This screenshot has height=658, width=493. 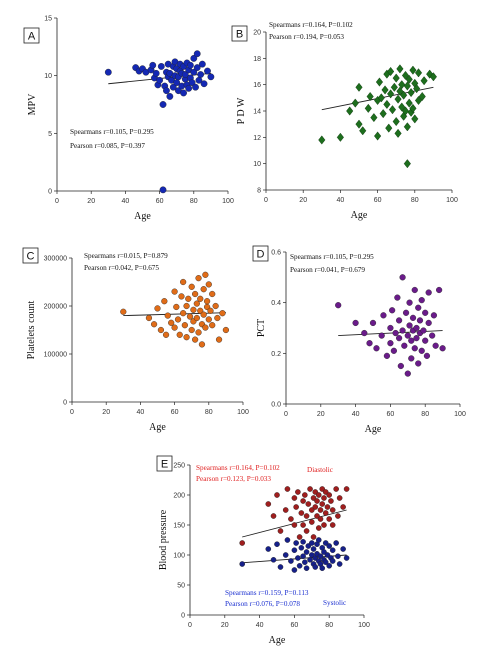 What do you see at coordinates (50, 134) in the screenshot?
I see `y-tick-label: 5` at bounding box center [50, 134].